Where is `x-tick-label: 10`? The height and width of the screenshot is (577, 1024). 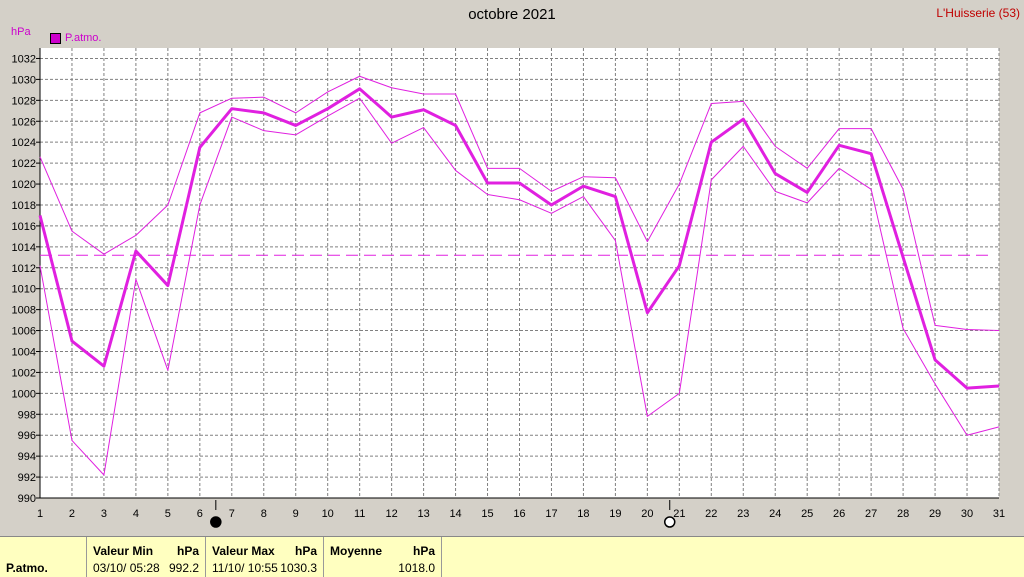 x-tick-label: 10 is located at coordinates (328, 514).